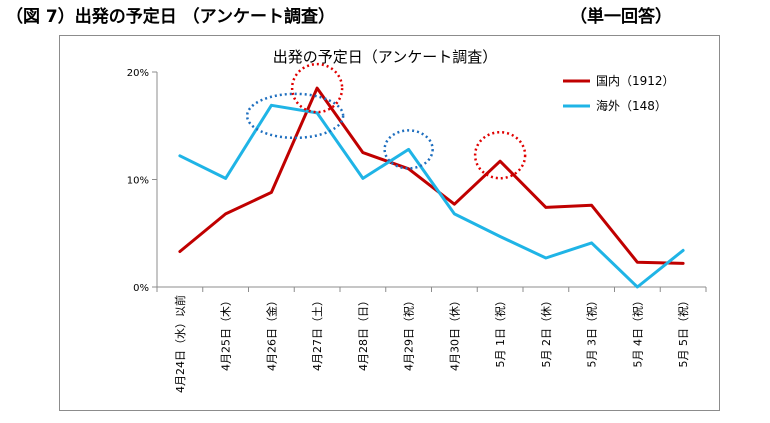 Image resolution: width=770 pixels, height=423 pixels. Describe the element at coordinates (683, 331) in the screenshot. I see `x-tick-label: 5月 5日（祝）` at that location.